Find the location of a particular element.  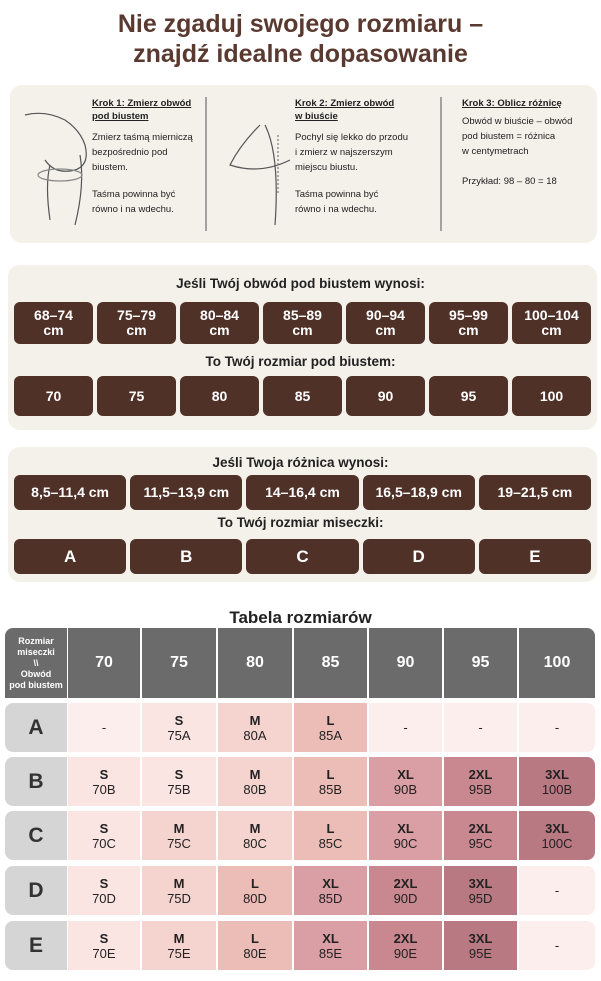

band-size: 100 is located at coordinates (551, 396).